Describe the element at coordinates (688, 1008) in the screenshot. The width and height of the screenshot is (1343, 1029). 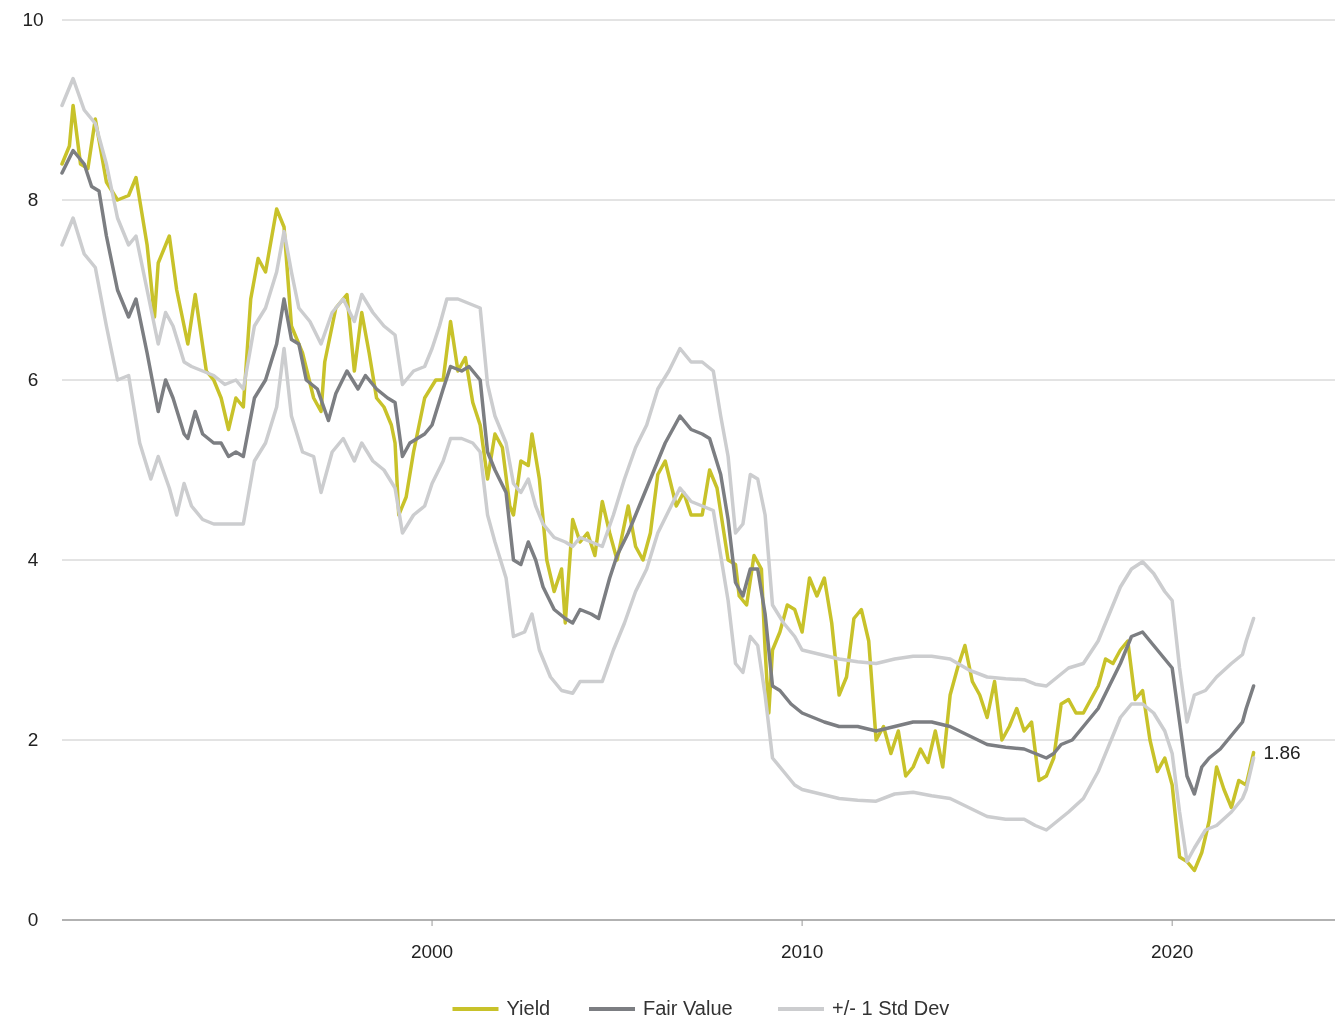
I see `legend-label: Fair Value` at that location.